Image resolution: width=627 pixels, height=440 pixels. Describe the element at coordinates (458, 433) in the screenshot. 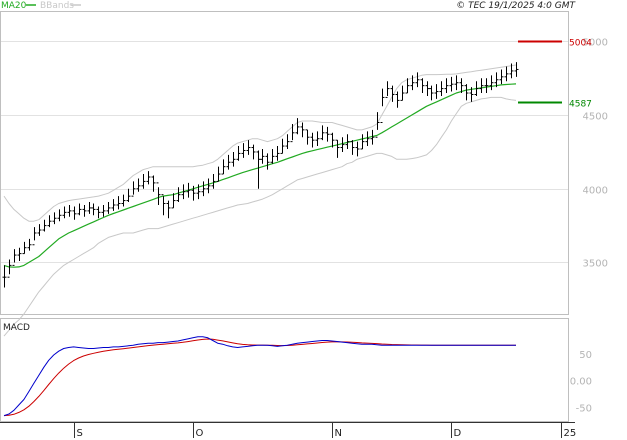

I see `x-tick-label: D` at that location.